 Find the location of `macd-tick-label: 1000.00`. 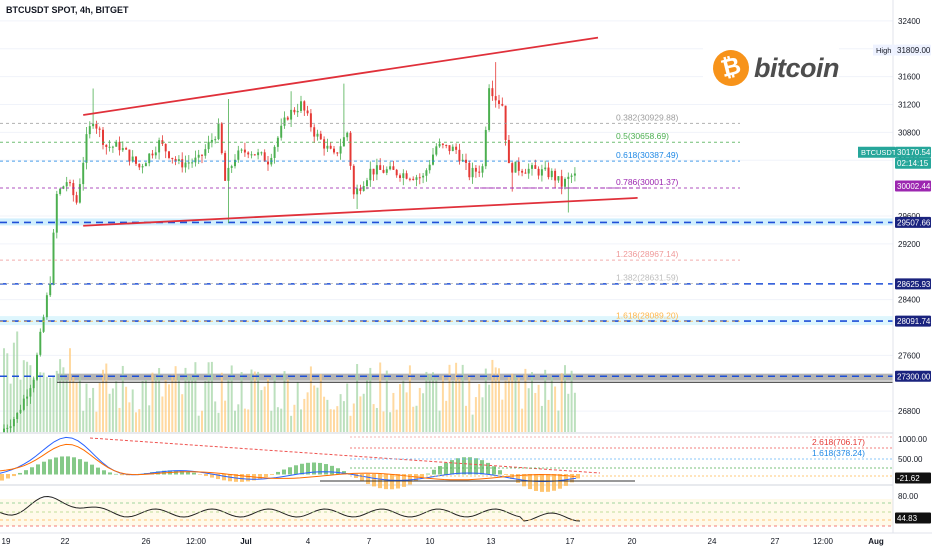

macd-tick-label: 1000.00 is located at coordinates (912, 439).